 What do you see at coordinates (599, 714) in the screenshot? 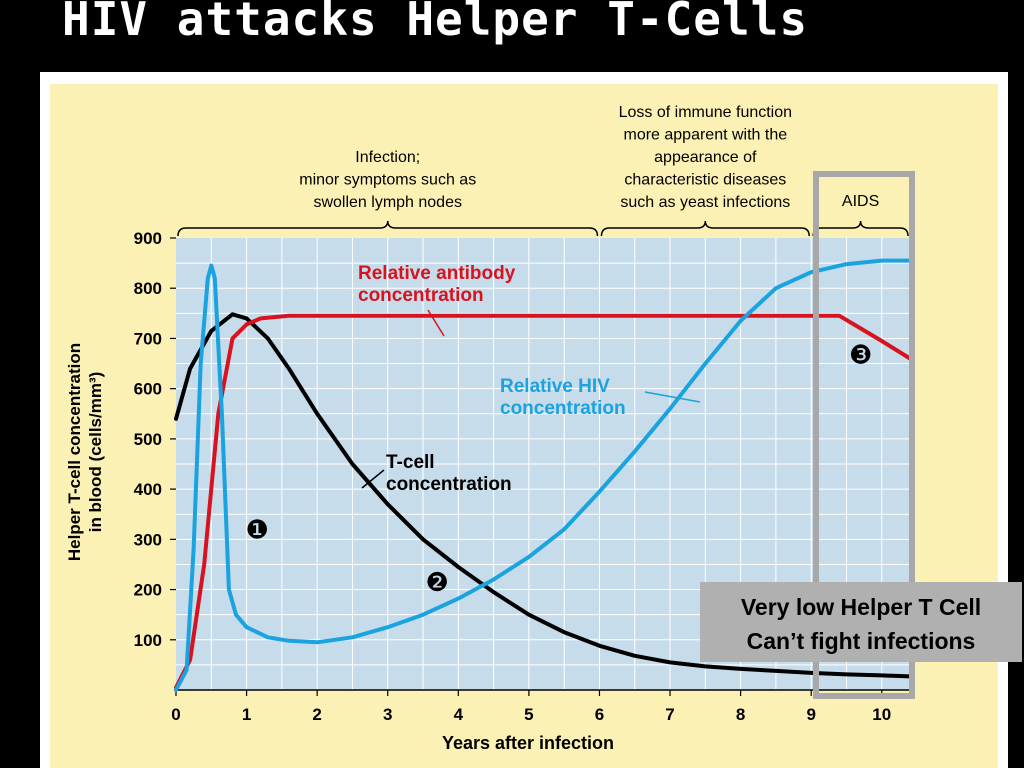
I see `x-tick-label: 6` at bounding box center [599, 714].